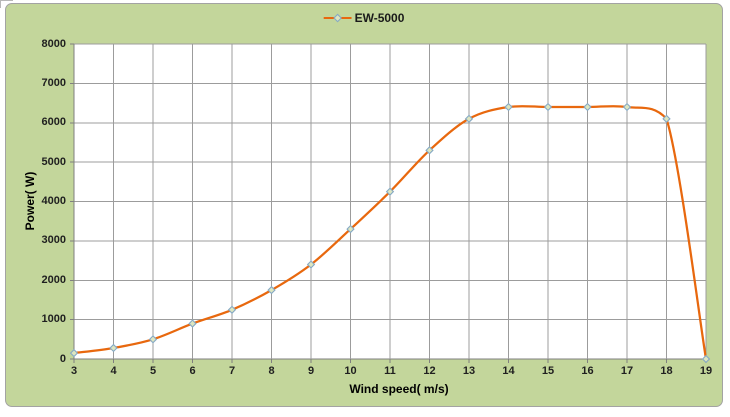  Describe the element at coordinates (53, 279) in the screenshot. I see `y-tick-label: 2000` at that location.